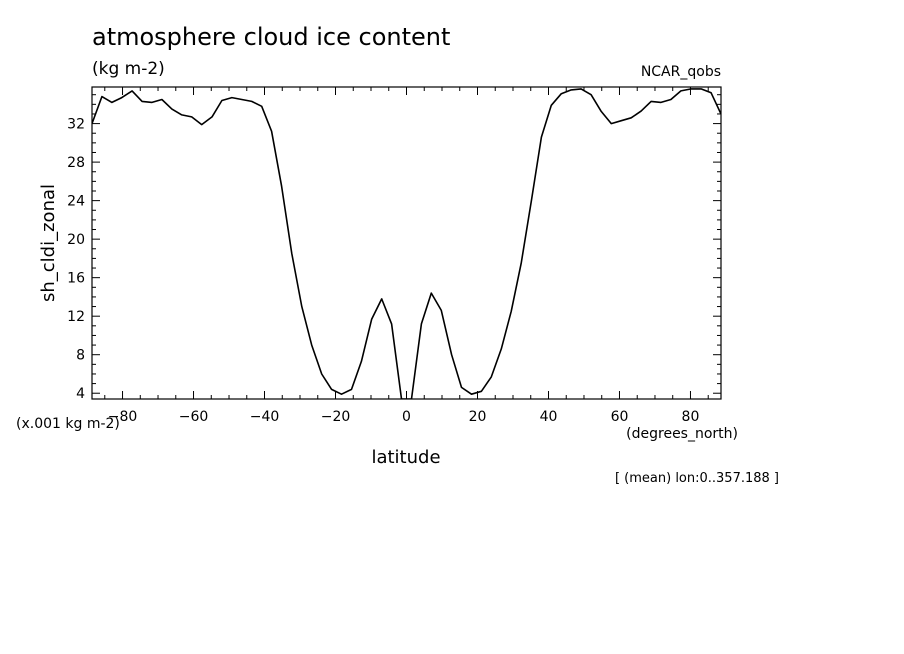  I want to click on x-tick-label: 60, so click(620, 417).